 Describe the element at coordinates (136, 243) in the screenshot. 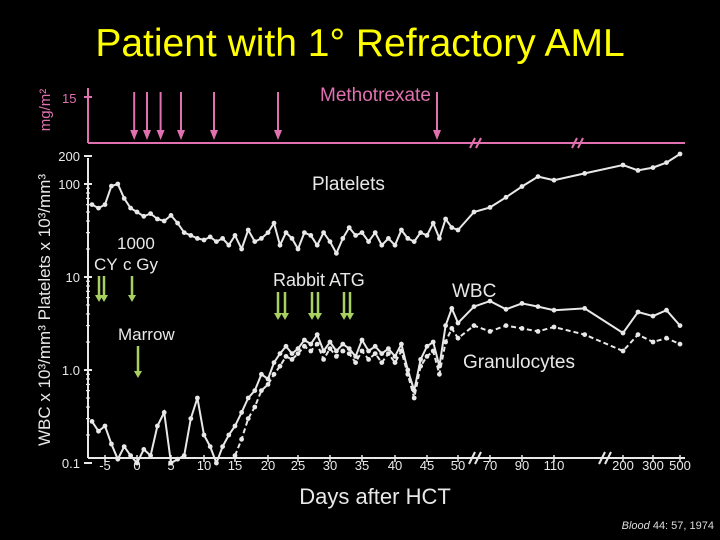

I see `annotation-tbi-dose: 1000` at that location.